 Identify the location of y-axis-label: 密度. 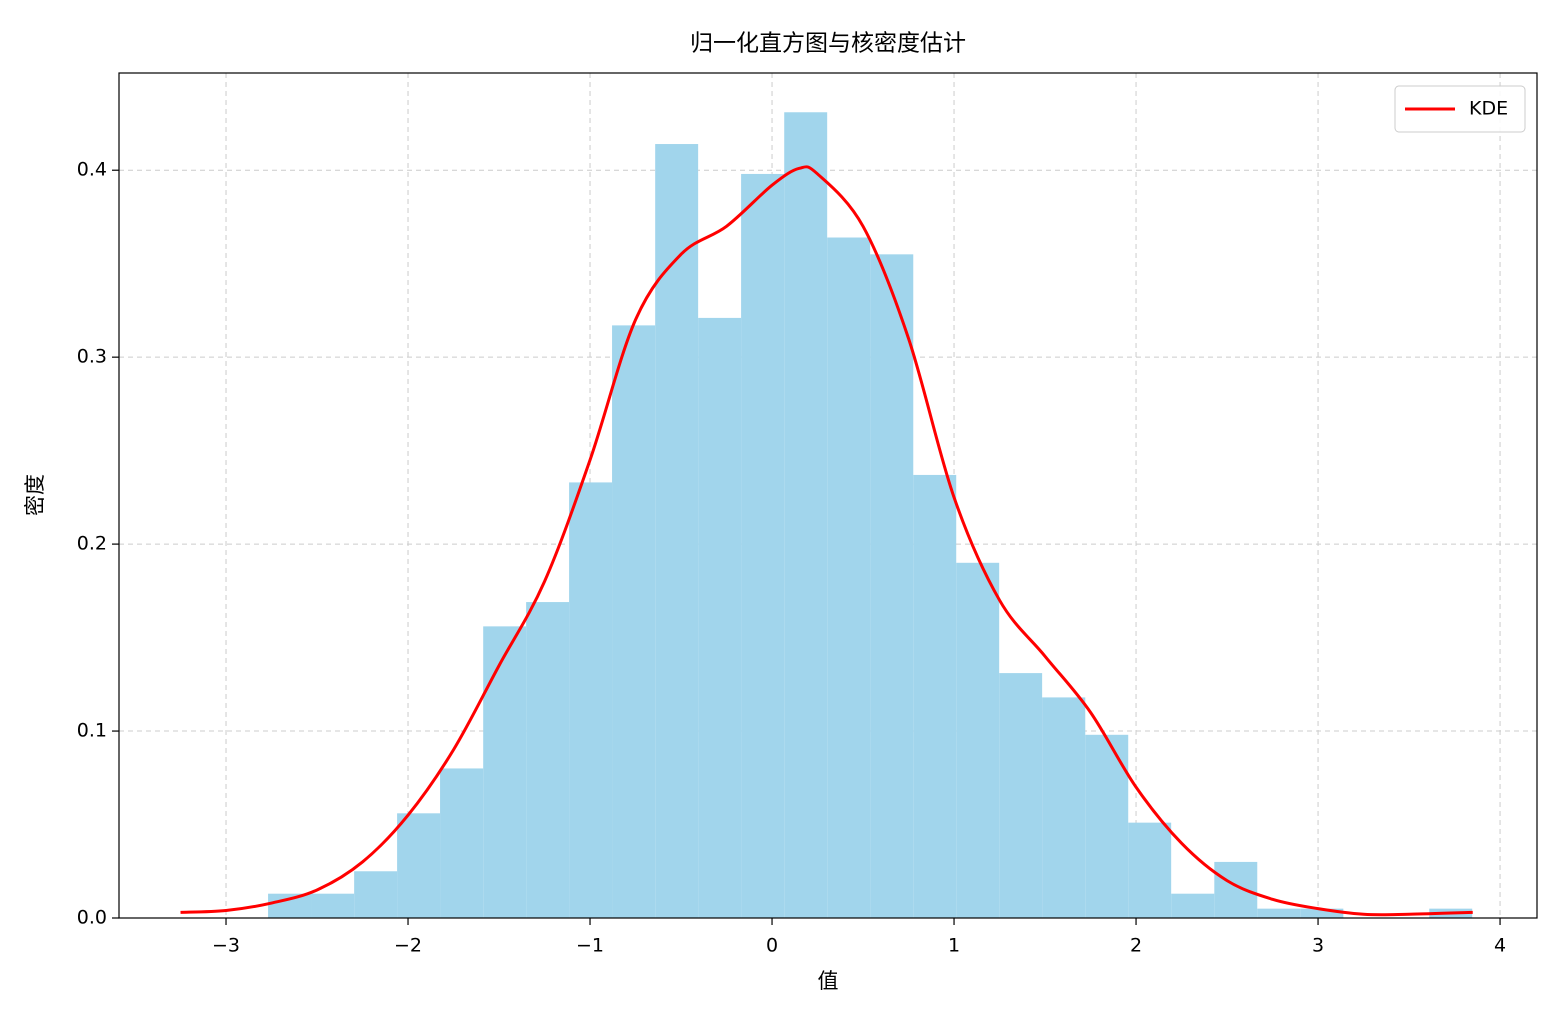
(35, 495).